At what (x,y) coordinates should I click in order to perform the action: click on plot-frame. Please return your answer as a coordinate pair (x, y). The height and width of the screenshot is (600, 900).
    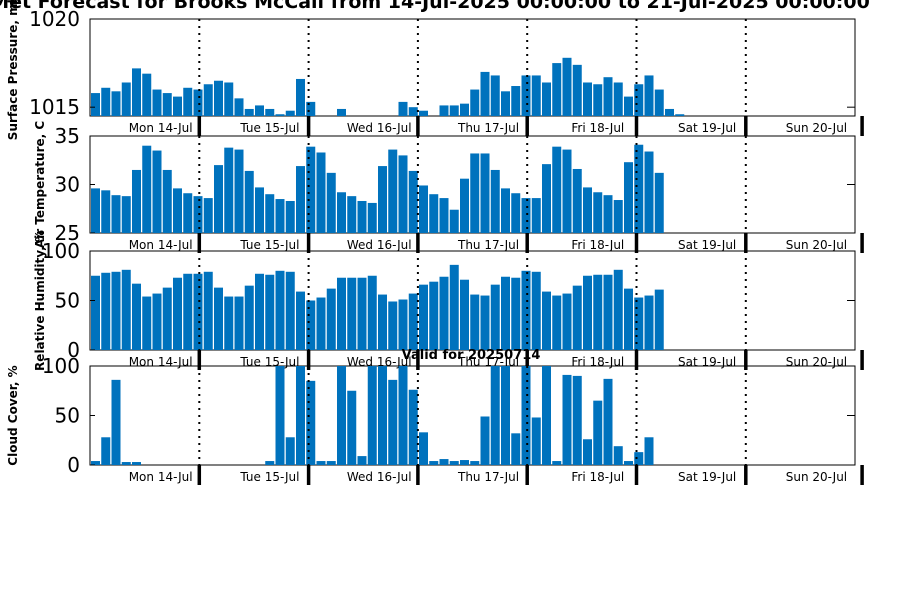
    Looking at the image, I should click on (472, 415).